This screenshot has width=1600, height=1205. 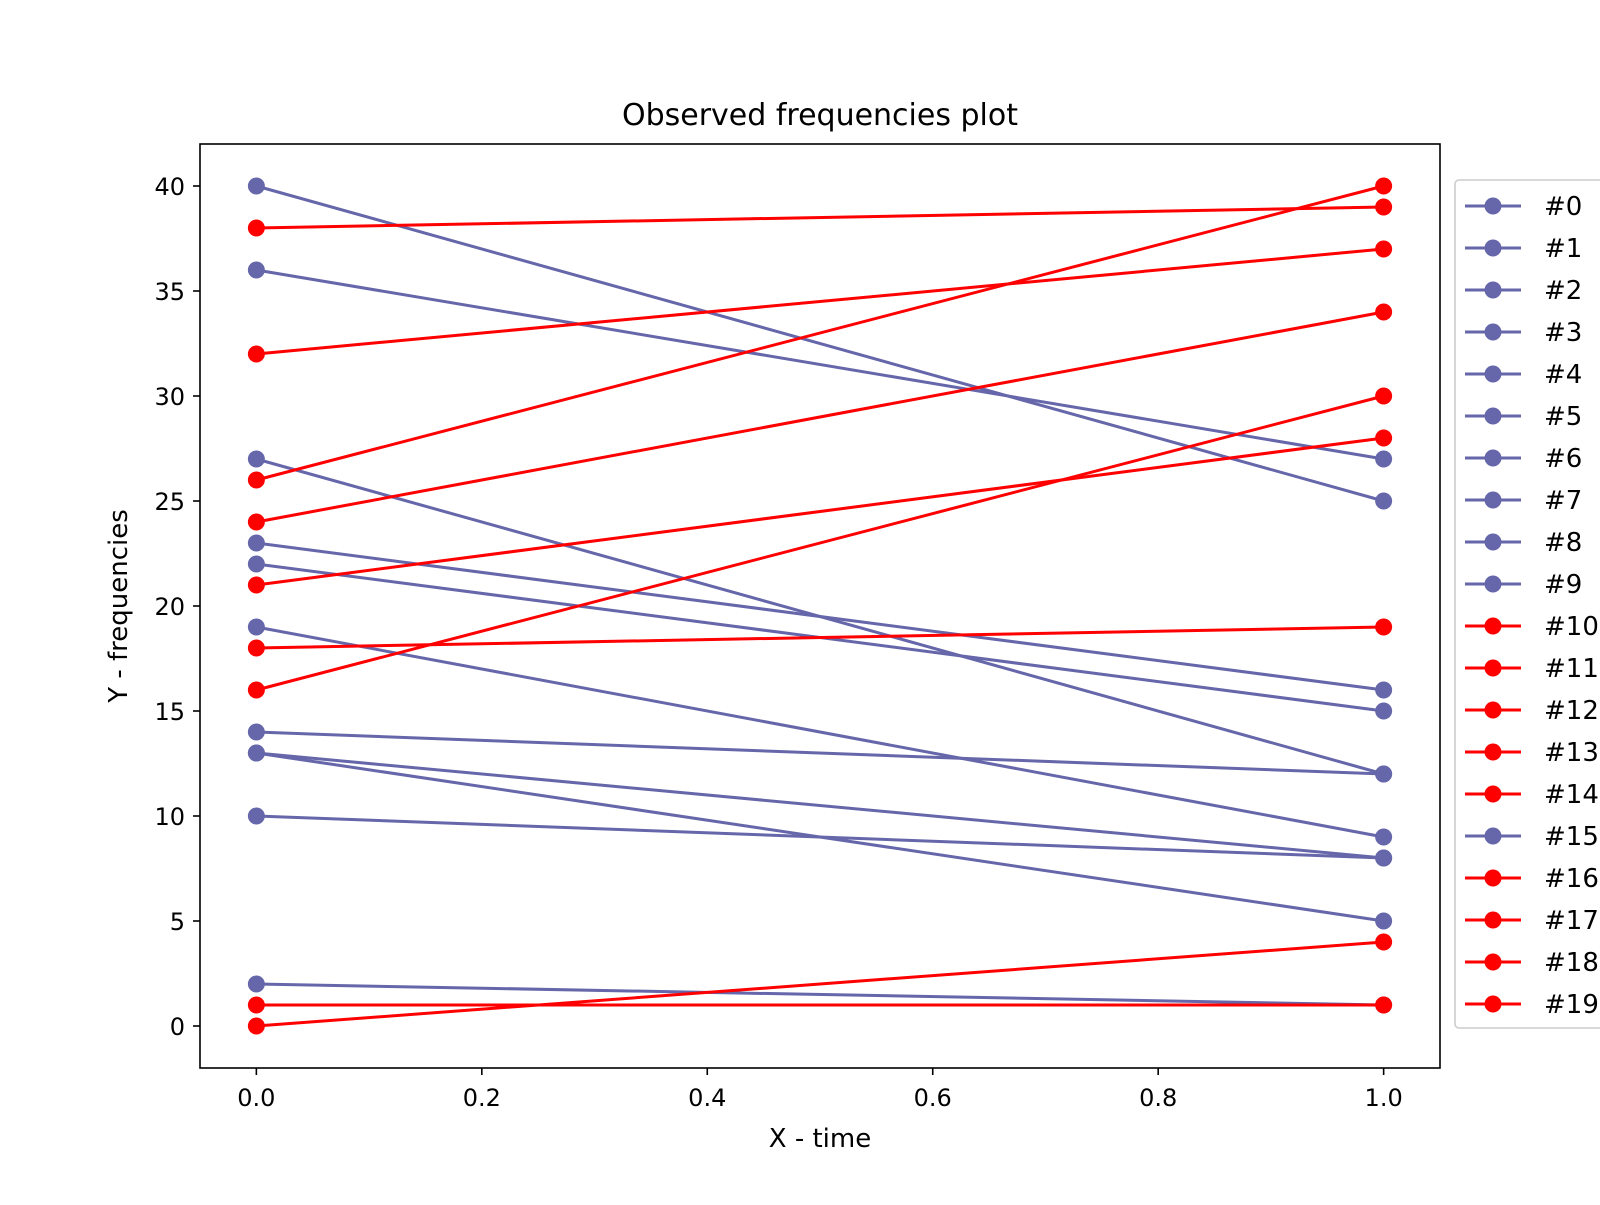 What do you see at coordinates (1571, 669) in the screenshot?
I see `legend-label: #11` at bounding box center [1571, 669].